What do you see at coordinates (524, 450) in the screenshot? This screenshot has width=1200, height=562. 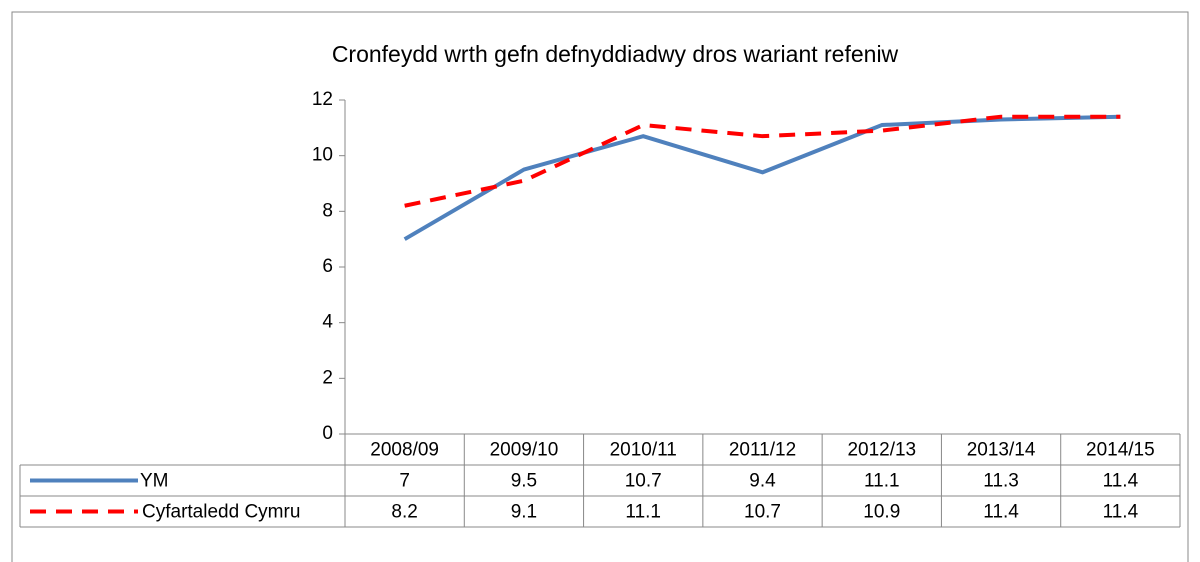 I see `x-tick-label: 2009/10` at bounding box center [524, 450].